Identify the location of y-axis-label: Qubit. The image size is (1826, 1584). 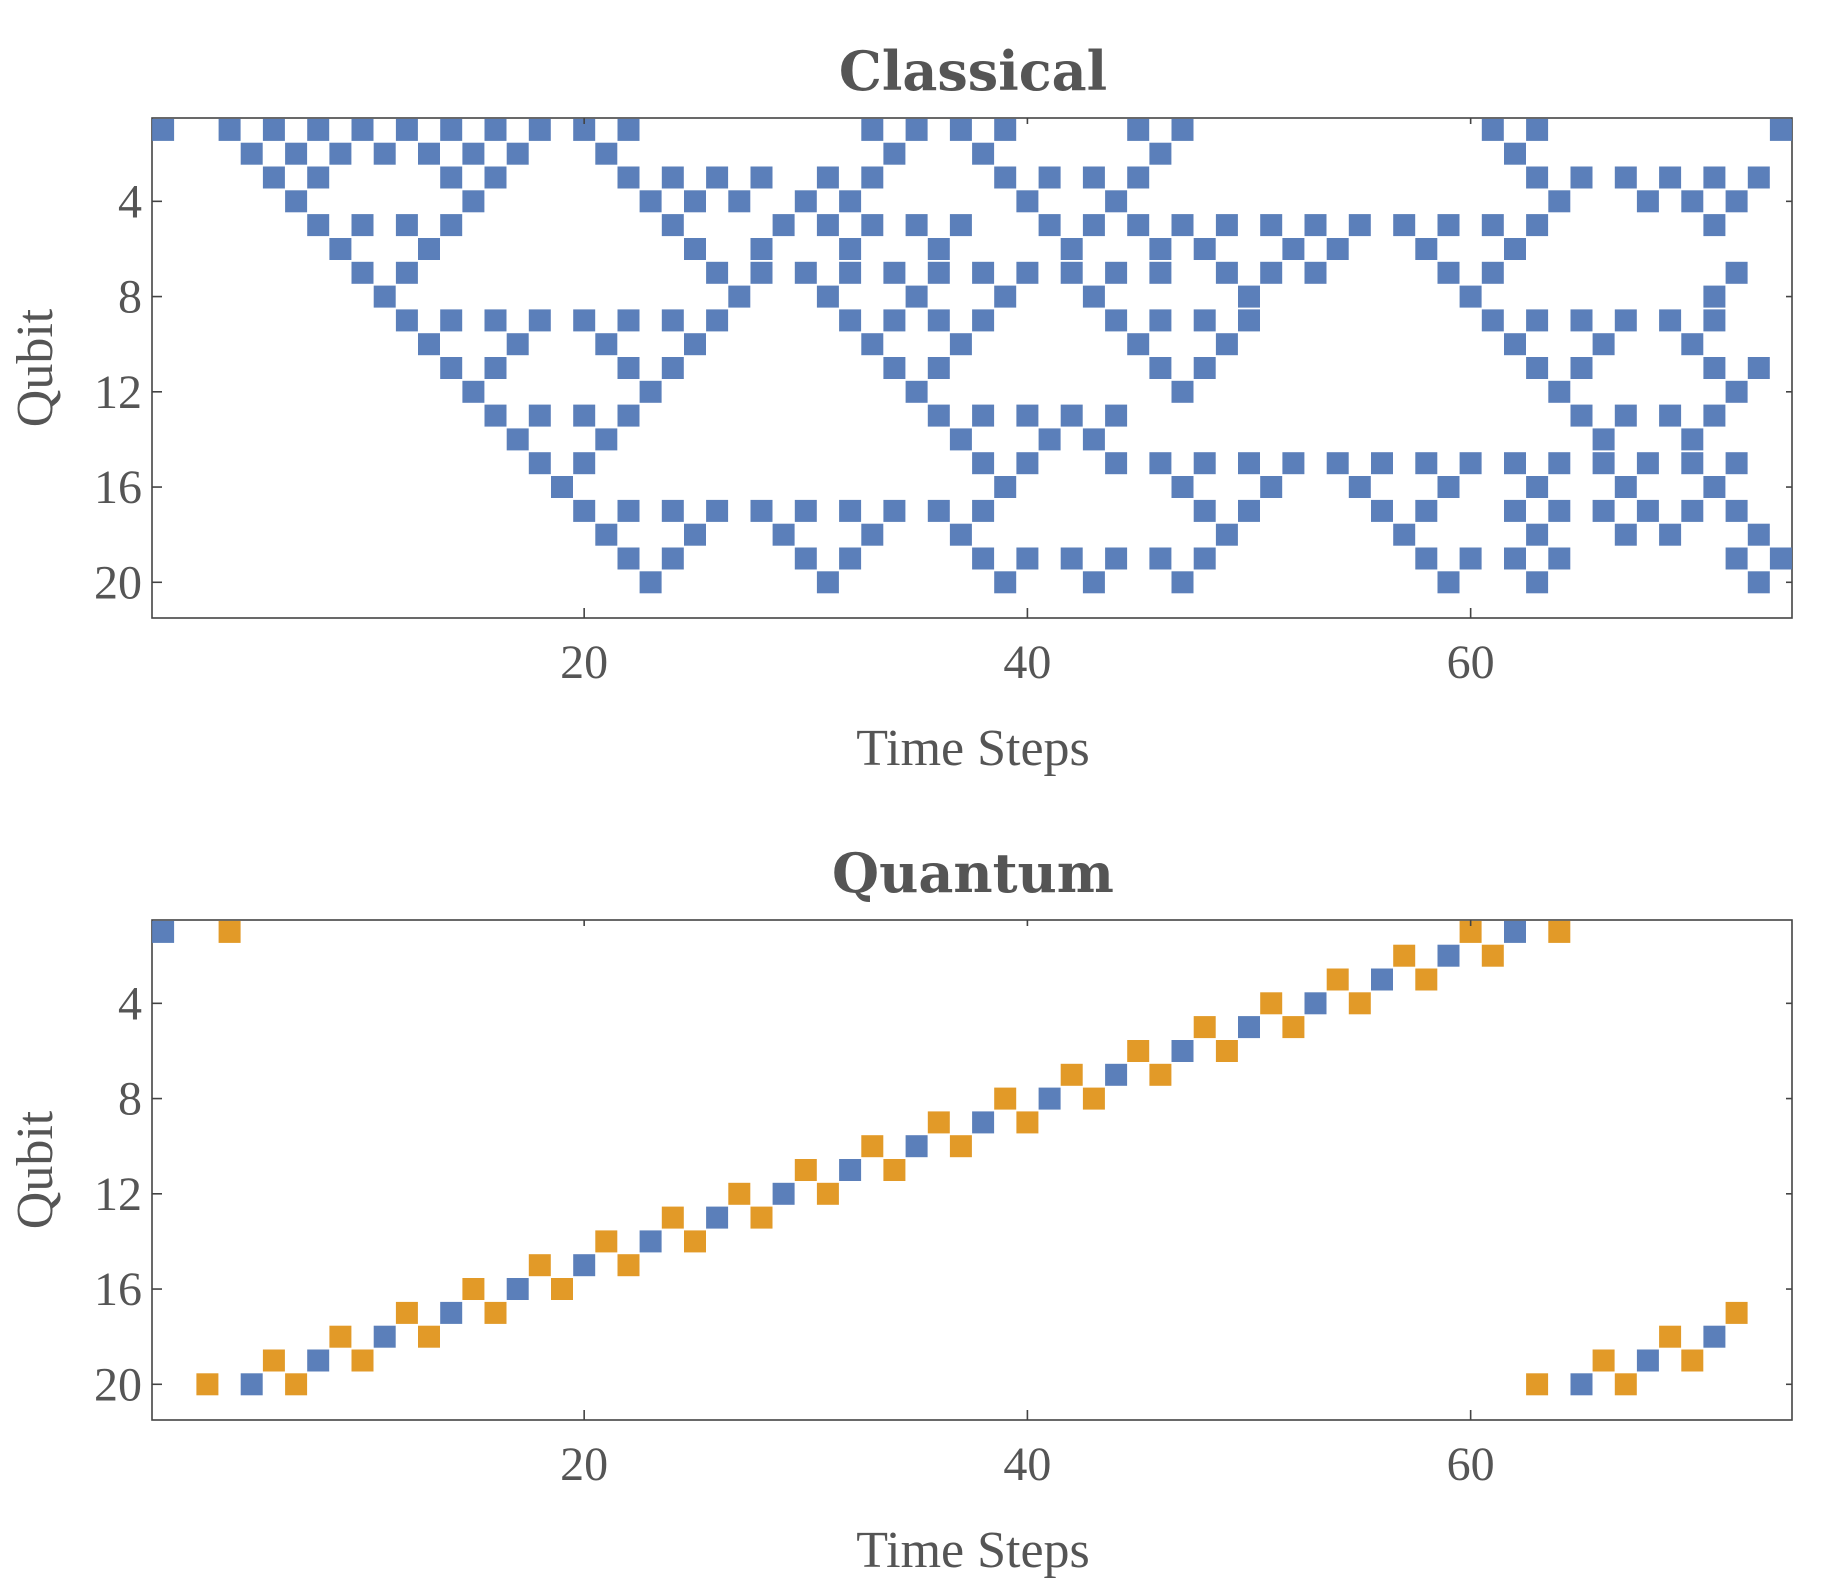
(35, 367).